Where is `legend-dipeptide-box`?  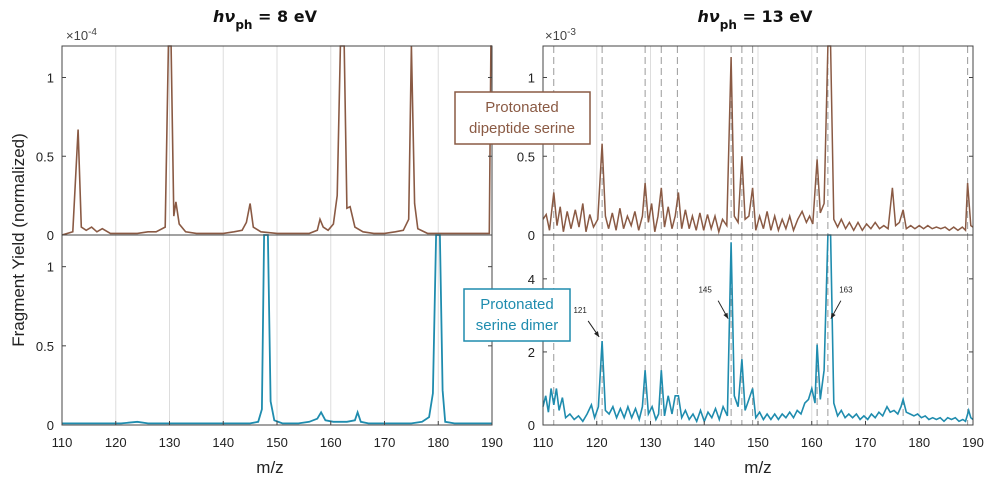 legend-dipeptide-box is located at coordinates (522, 118).